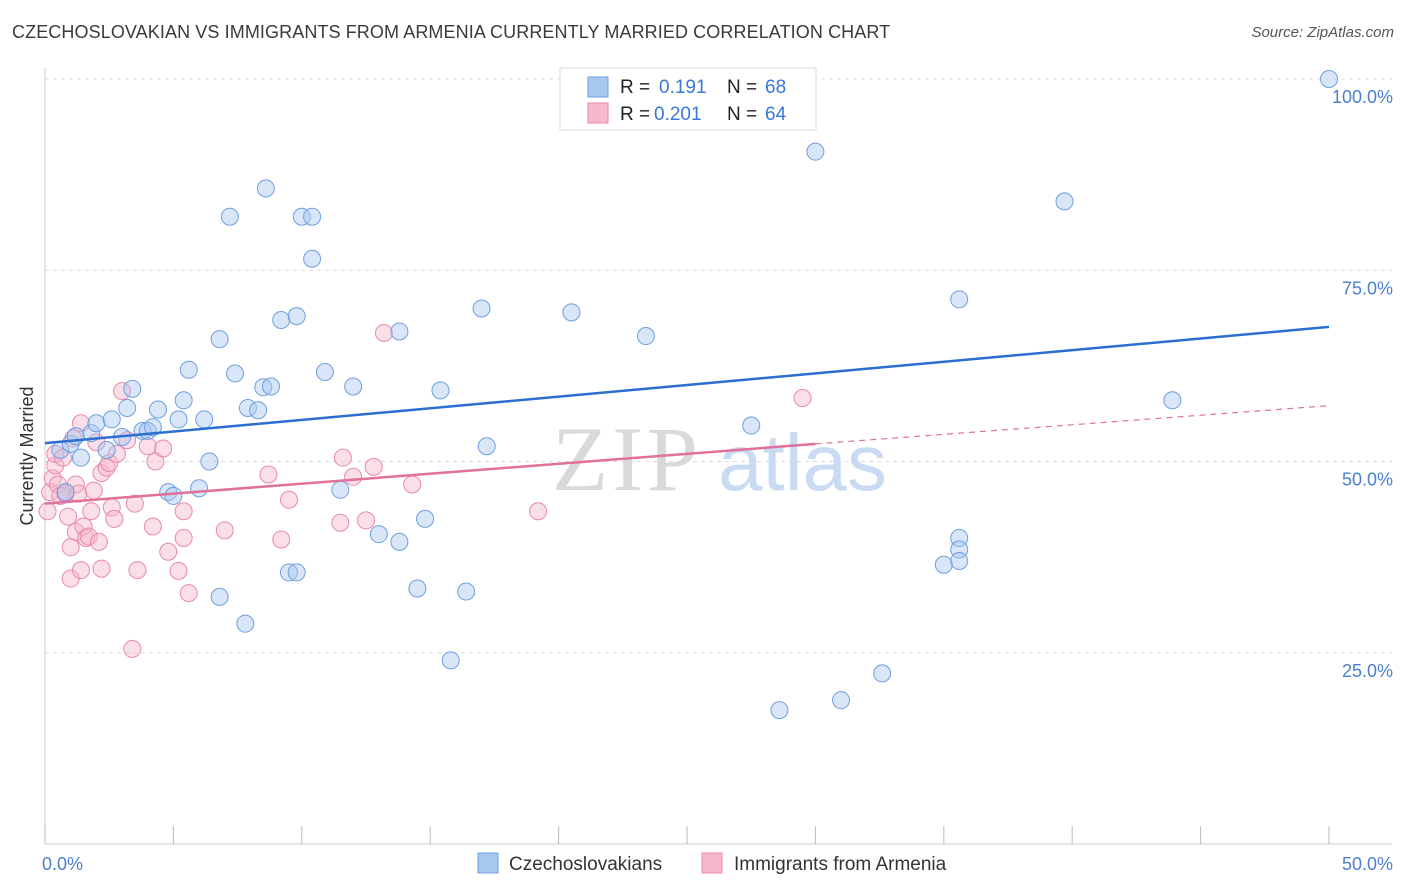 The height and width of the screenshot is (892, 1406). What do you see at coordinates (585, 864) in the screenshot?
I see `legend-label-czech: Czechoslovakians` at bounding box center [585, 864].